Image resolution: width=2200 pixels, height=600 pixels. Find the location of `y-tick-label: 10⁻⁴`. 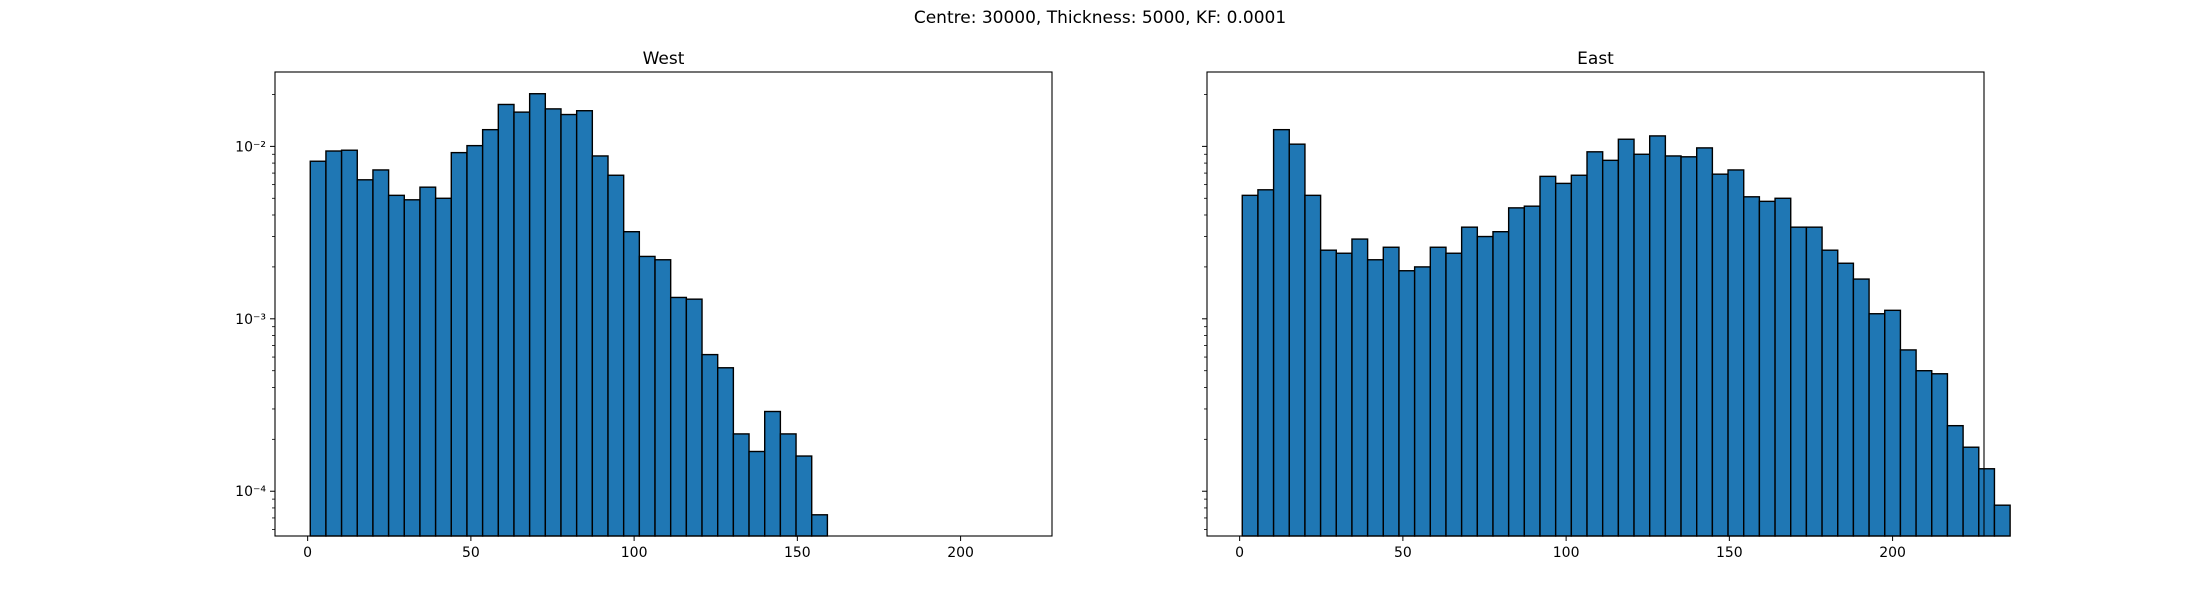

y-tick-label: 10⁻⁴ is located at coordinates (250, 492).